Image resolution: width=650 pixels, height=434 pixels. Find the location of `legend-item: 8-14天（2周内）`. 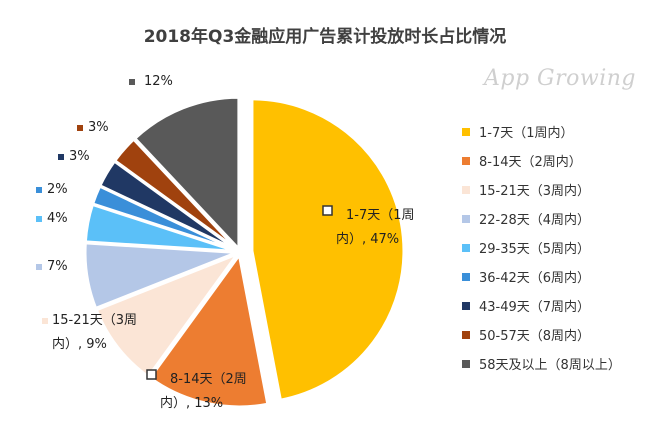

legend-item: 8-14天（2周内） is located at coordinates (541, 160).